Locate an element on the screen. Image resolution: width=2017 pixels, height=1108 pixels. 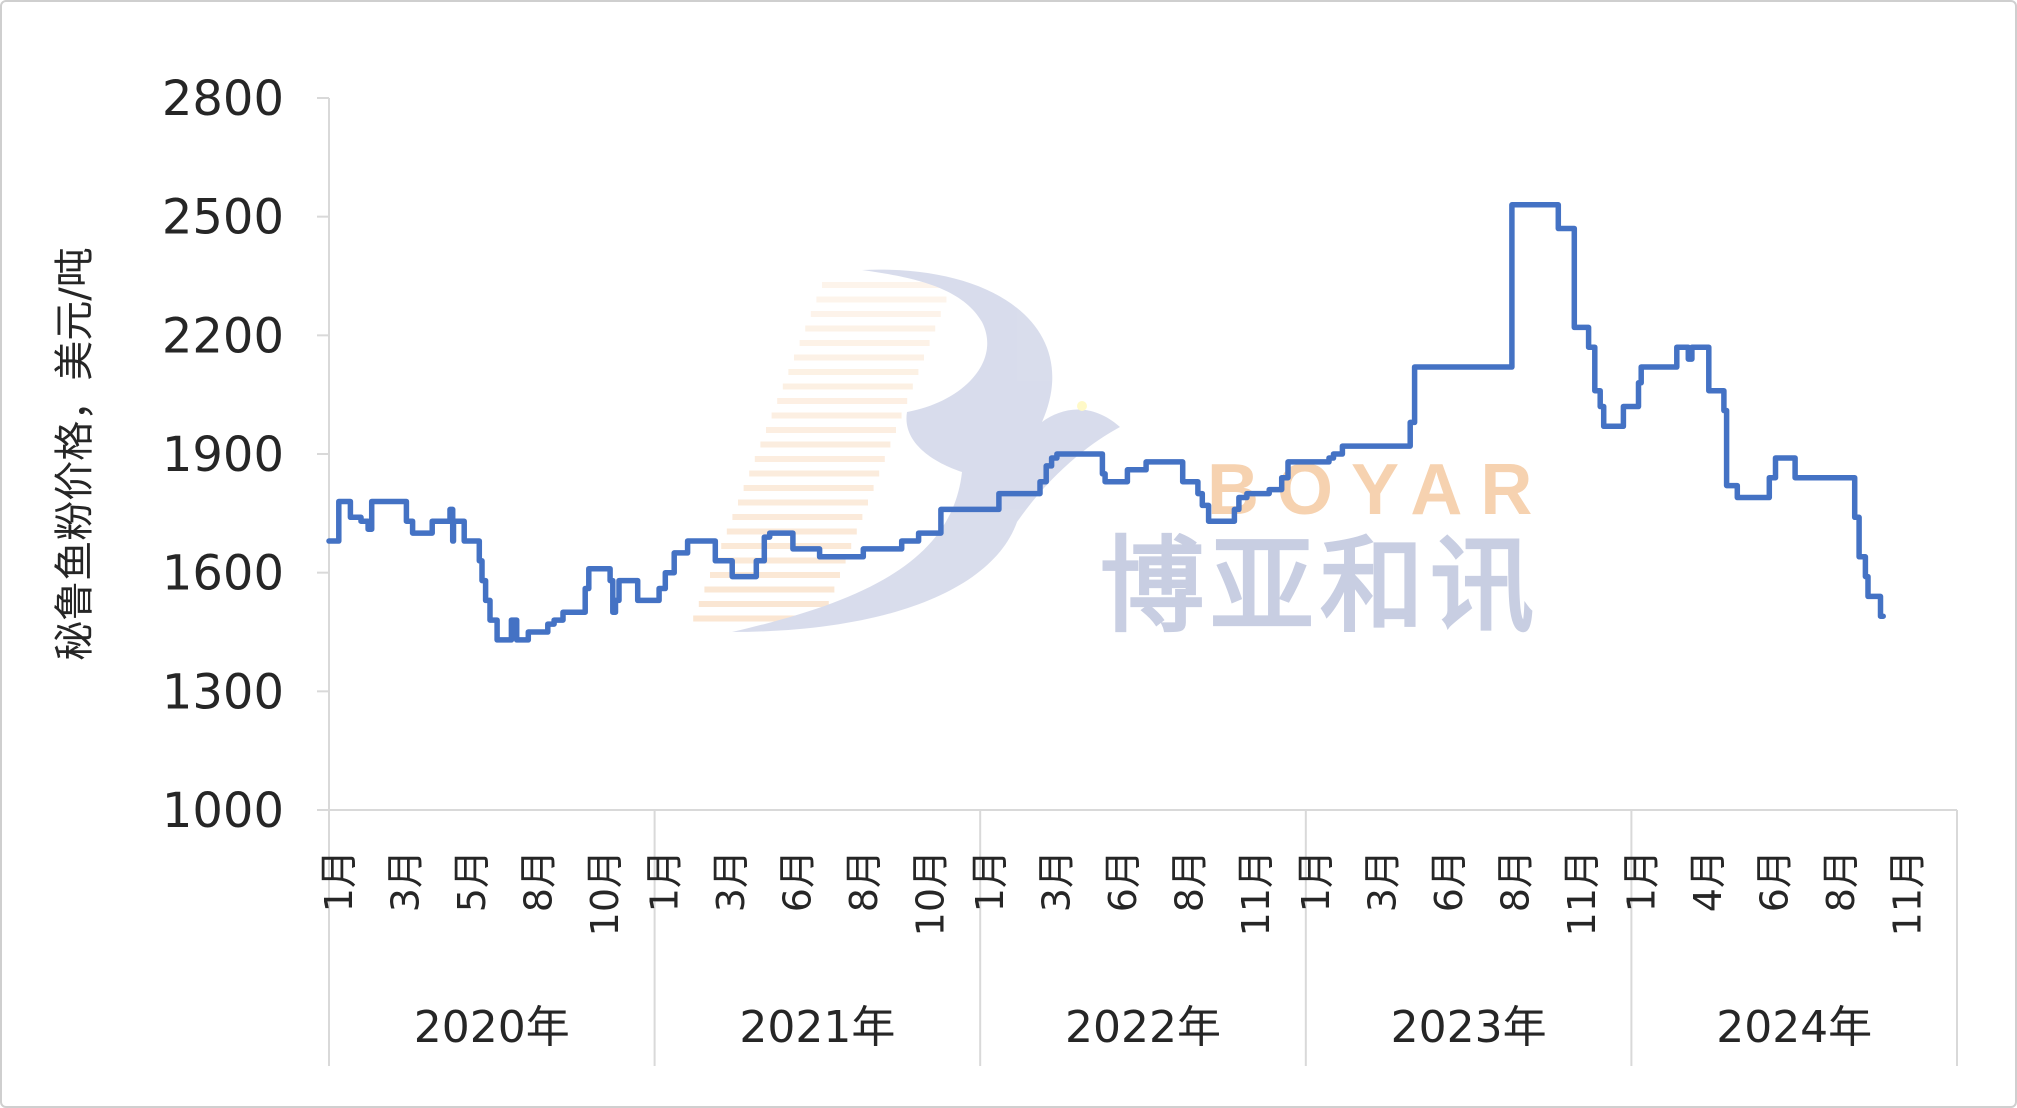
y-tick-label: 2500 is located at coordinates (223, 218).